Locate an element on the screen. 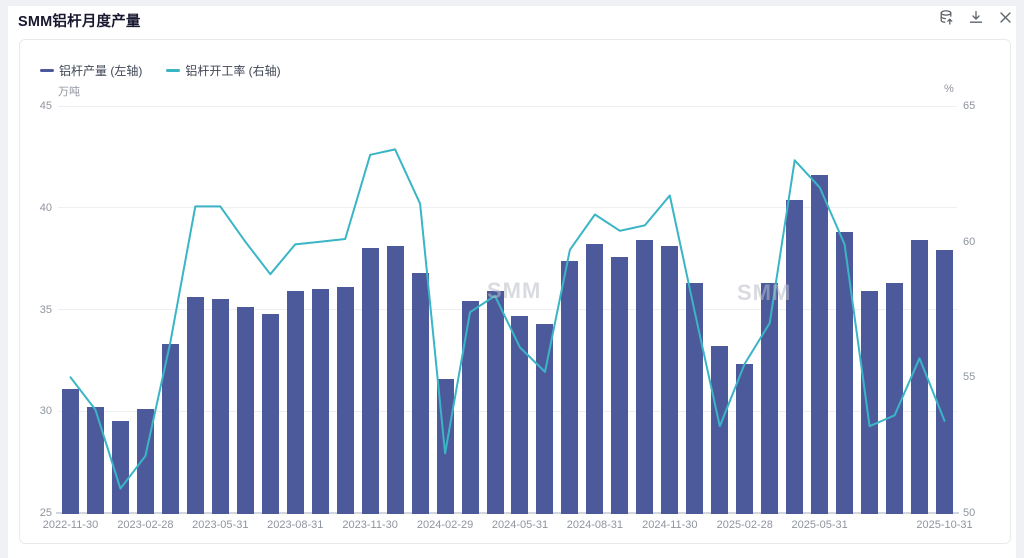 The width and height of the screenshot is (1024, 558). data-export-icon is located at coordinates (947, 17).